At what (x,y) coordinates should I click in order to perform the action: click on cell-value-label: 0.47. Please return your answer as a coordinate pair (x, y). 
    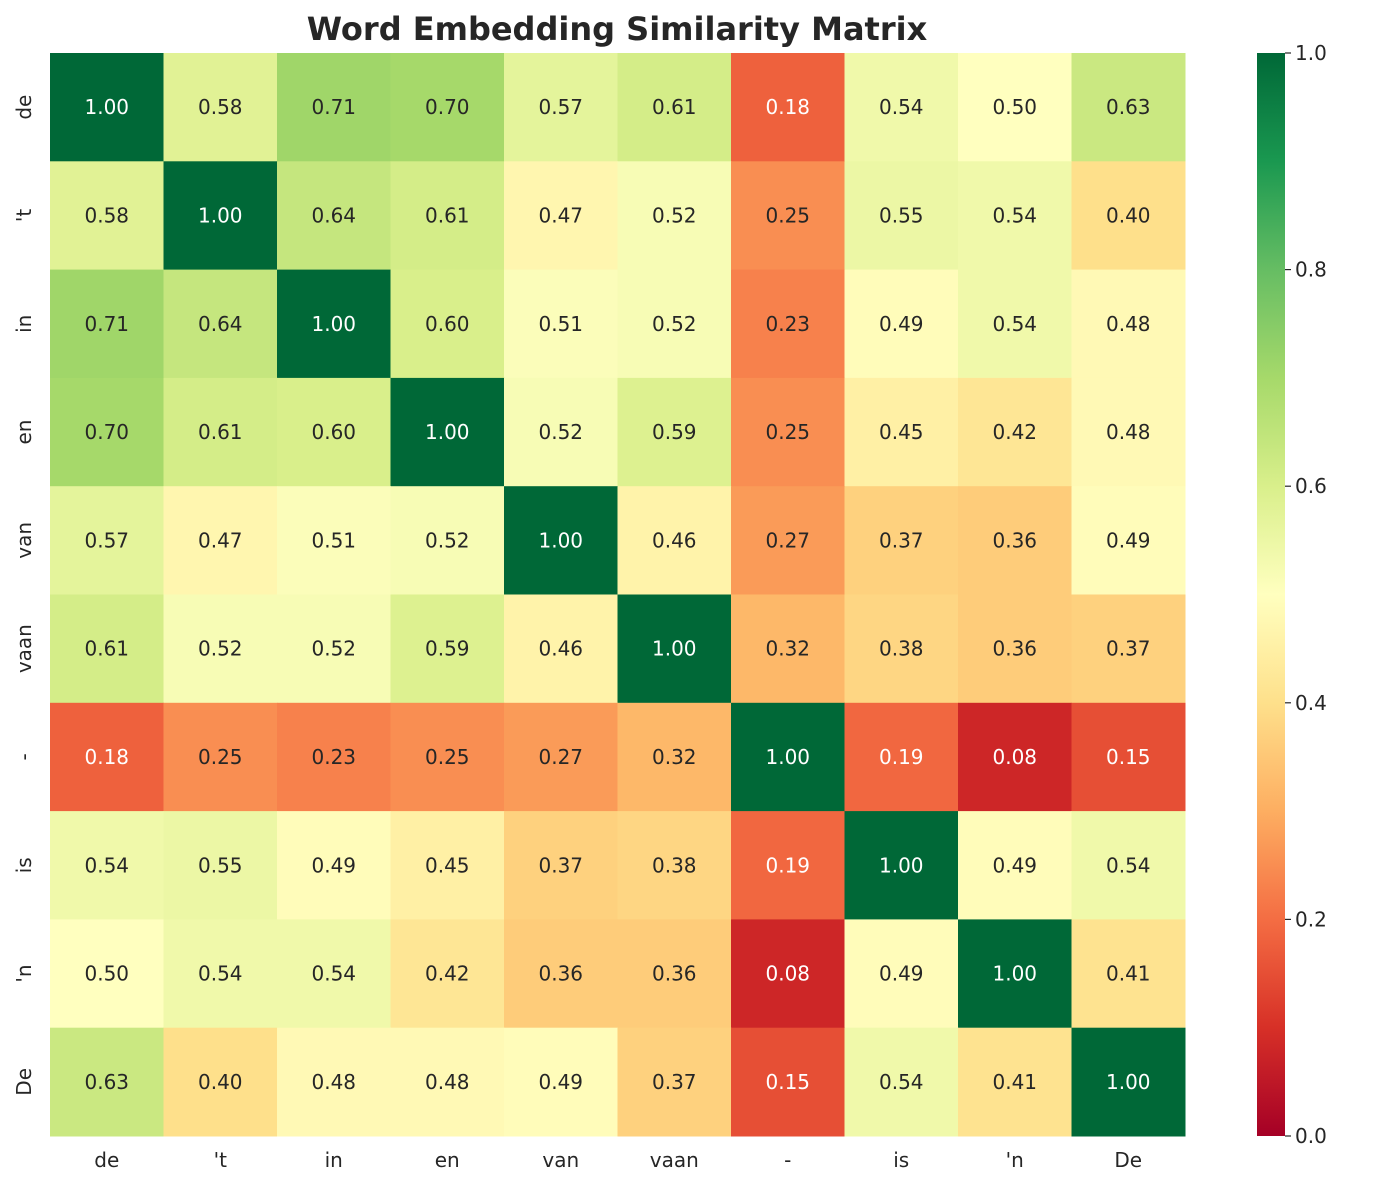
    Looking at the image, I should click on (560, 215).